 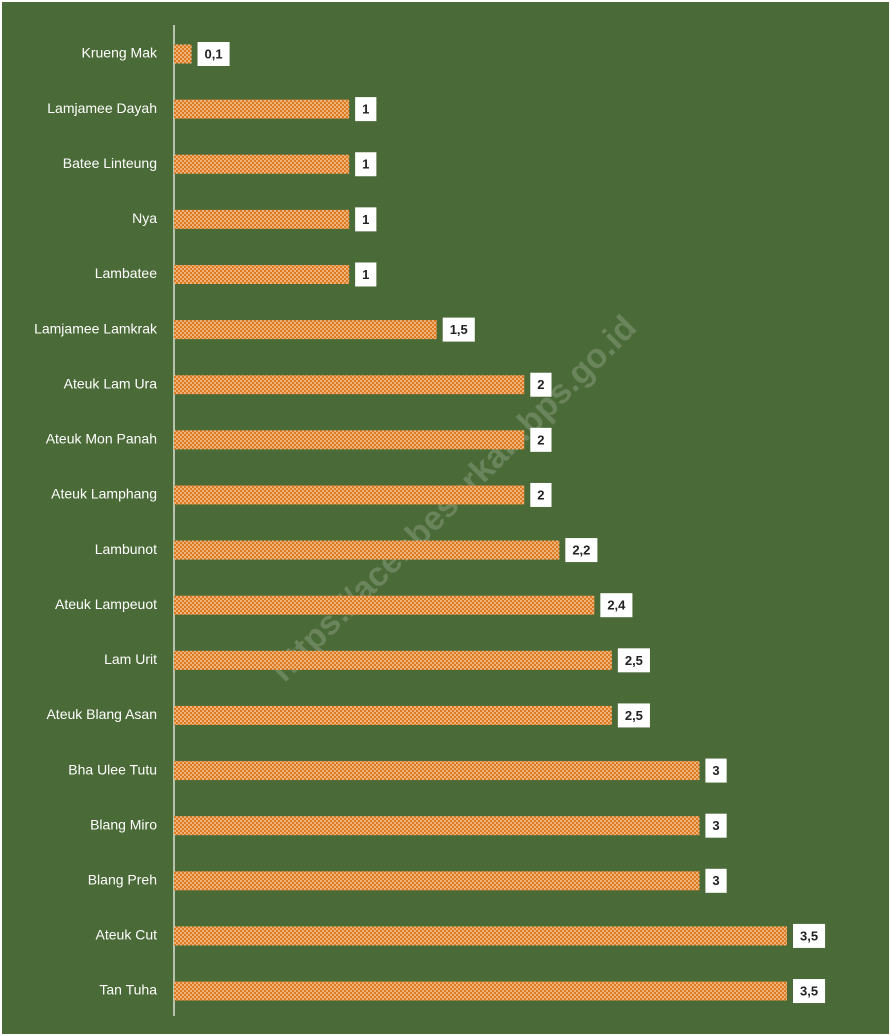 I want to click on category-label: Ateuk Blang Asan, so click(x=101, y=714).